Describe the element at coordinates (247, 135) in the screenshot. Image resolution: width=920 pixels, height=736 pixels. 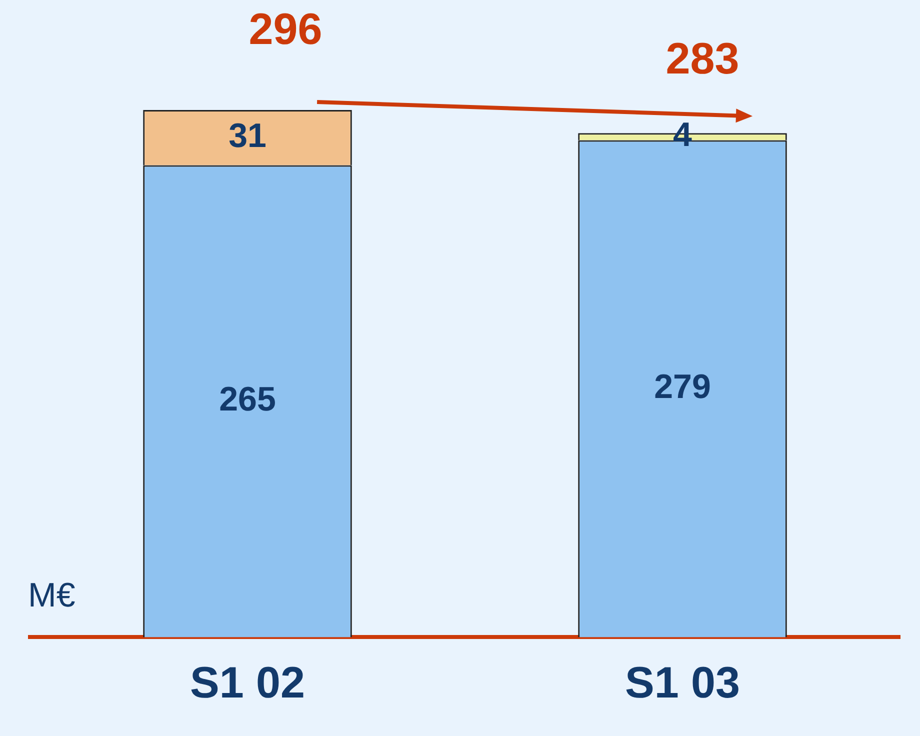
I see `data-label: 31` at that location.